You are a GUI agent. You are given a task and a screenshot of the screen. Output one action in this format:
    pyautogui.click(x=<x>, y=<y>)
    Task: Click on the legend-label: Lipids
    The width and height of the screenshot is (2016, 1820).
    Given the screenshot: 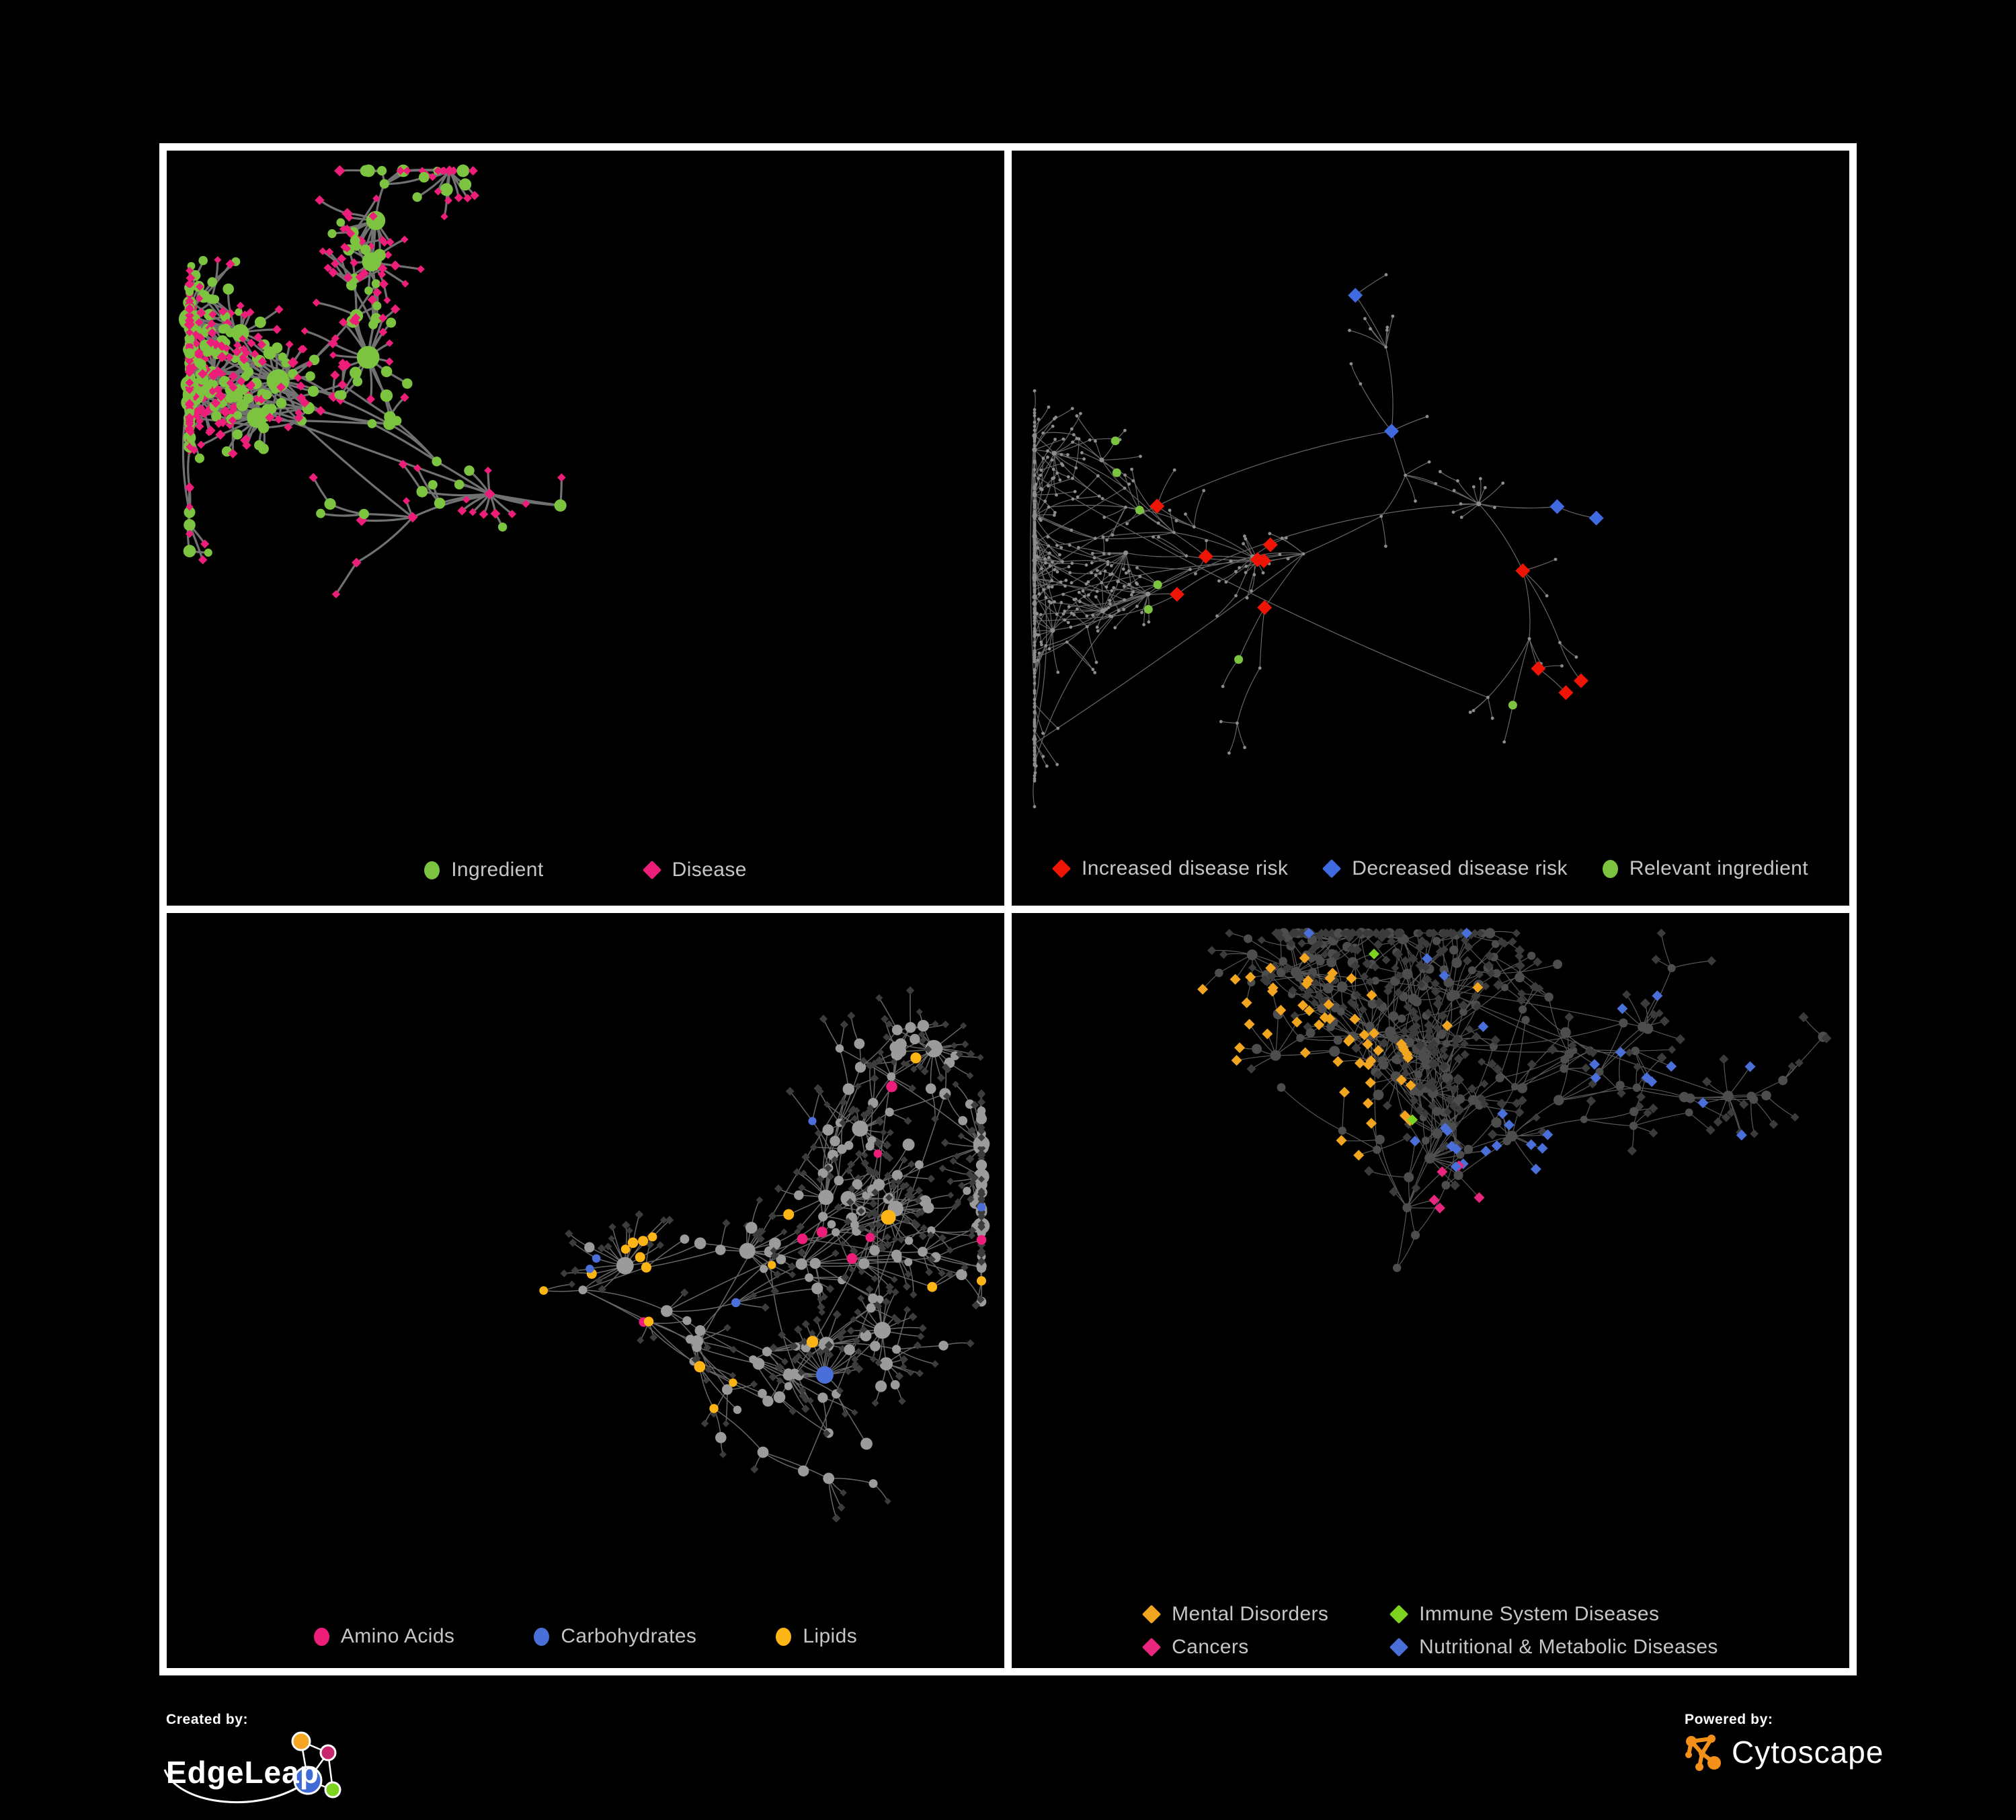 What is the action you would take?
    pyautogui.click(x=830, y=1636)
    